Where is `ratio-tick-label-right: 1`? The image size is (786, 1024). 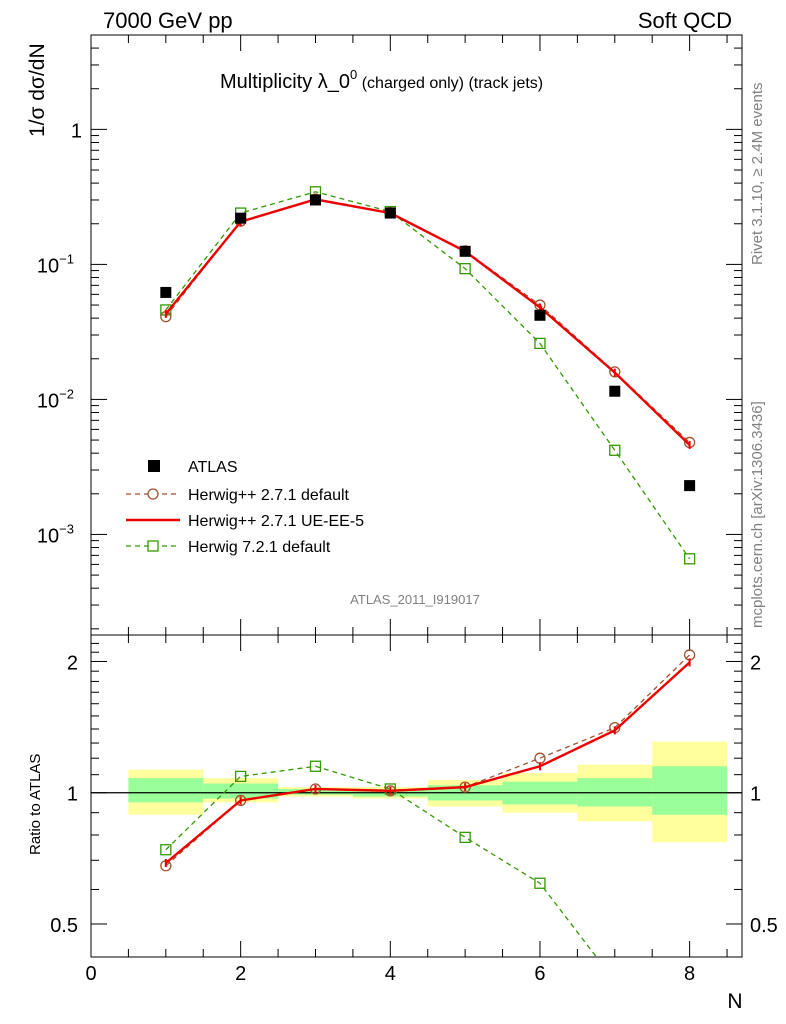 ratio-tick-label-right: 1 is located at coordinates (755, 795).